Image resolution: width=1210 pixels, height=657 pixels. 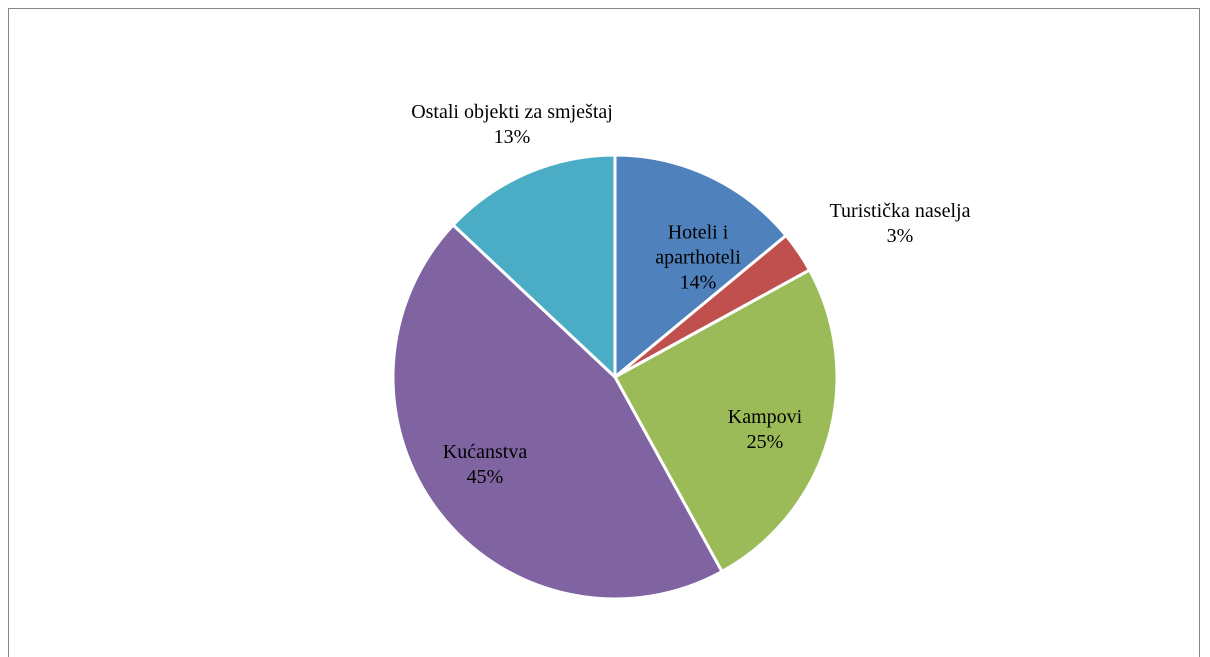 I want to click on slice-label: Kampovi 25%, so click(x=765, y=430).